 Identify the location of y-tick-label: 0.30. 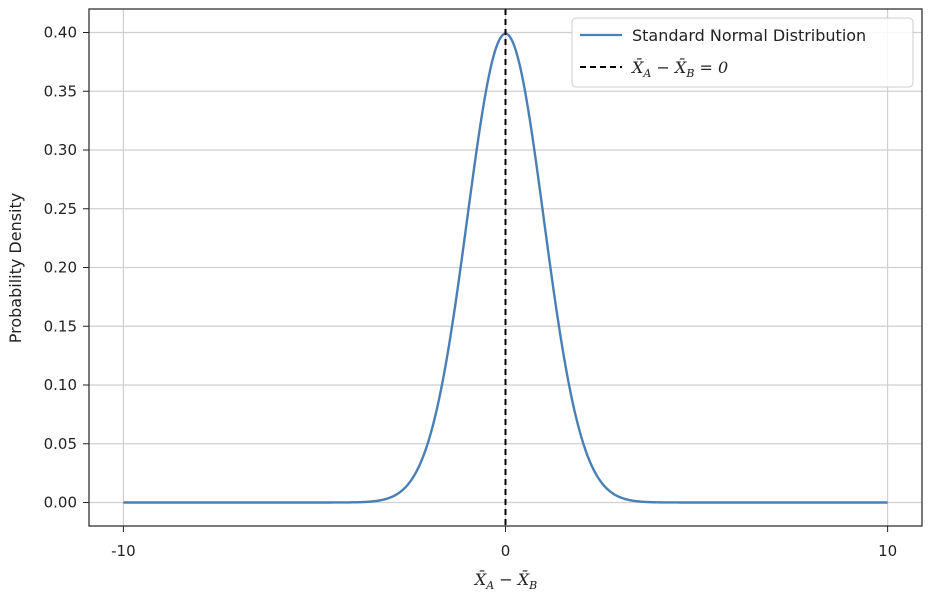
(60, 150).